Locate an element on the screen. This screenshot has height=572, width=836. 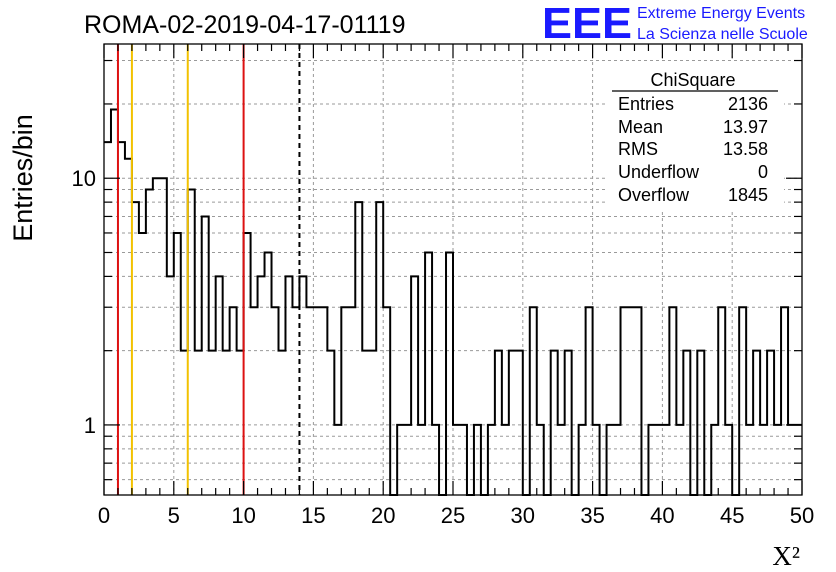
stats-label-underflow: Underflow is located at coordinates (659, 172).